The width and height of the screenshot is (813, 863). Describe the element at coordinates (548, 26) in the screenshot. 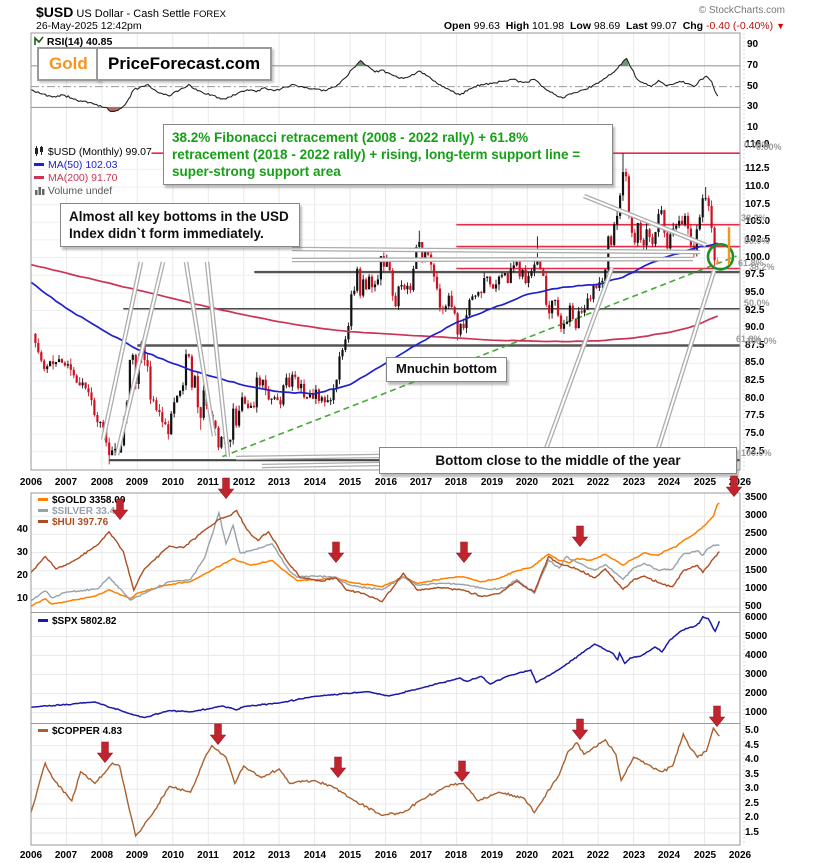

I see `high-value: 101.98` at that location.